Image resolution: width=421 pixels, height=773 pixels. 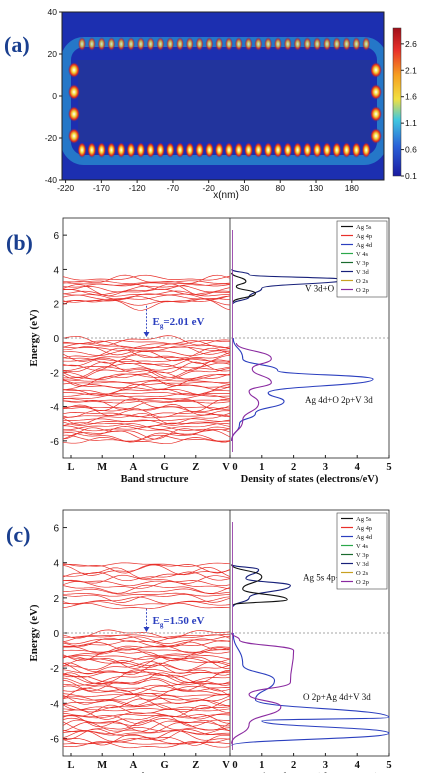 I want to click on energy-tick-label: 6, so click(x=56, y=529).